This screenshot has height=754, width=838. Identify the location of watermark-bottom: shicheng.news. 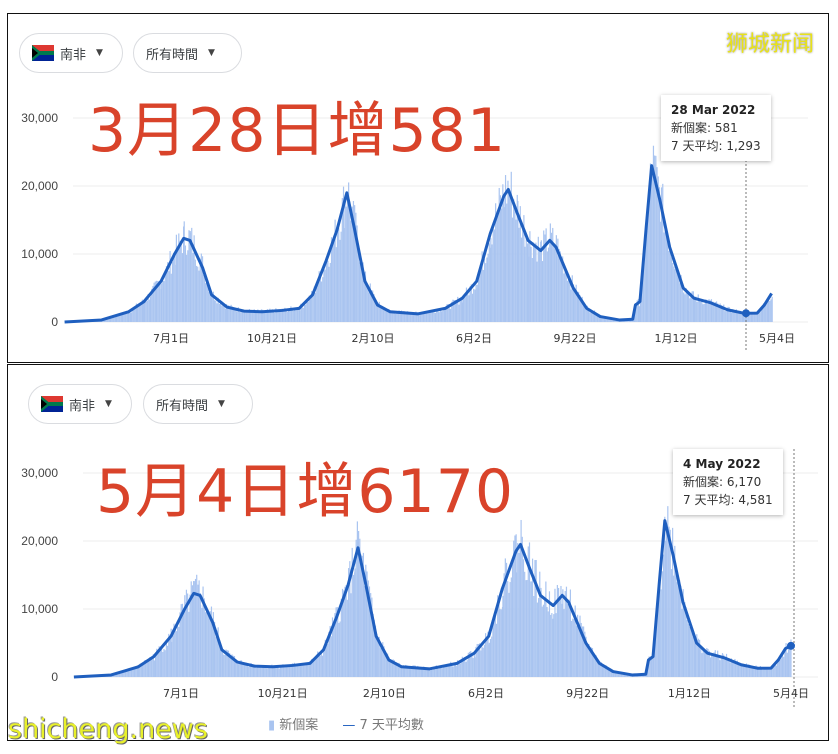
(108, 729).